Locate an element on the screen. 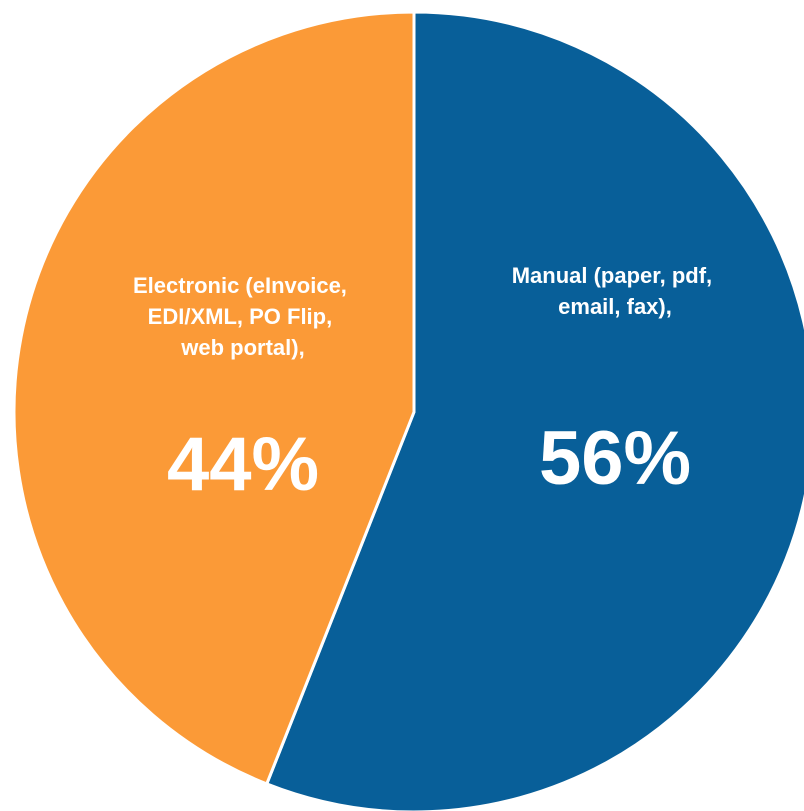 The width and height of the screenshot is (804, 811). slice-value-manual: 56% is located at coordinates (615, 458).